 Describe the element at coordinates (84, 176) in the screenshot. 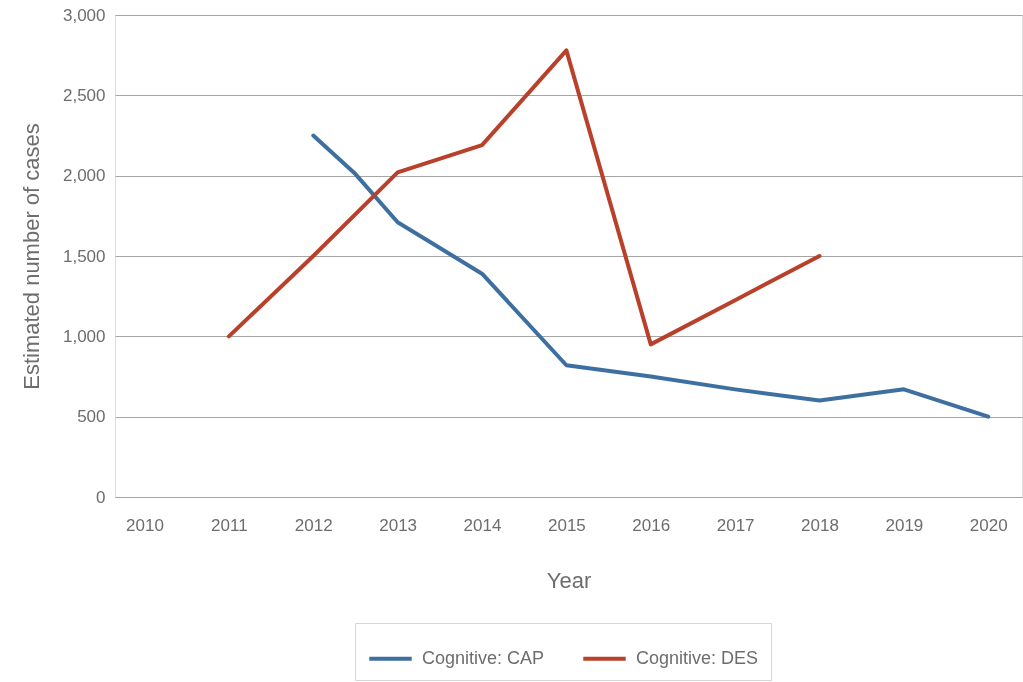

I see `y-tick-label: 2,000` at that location.